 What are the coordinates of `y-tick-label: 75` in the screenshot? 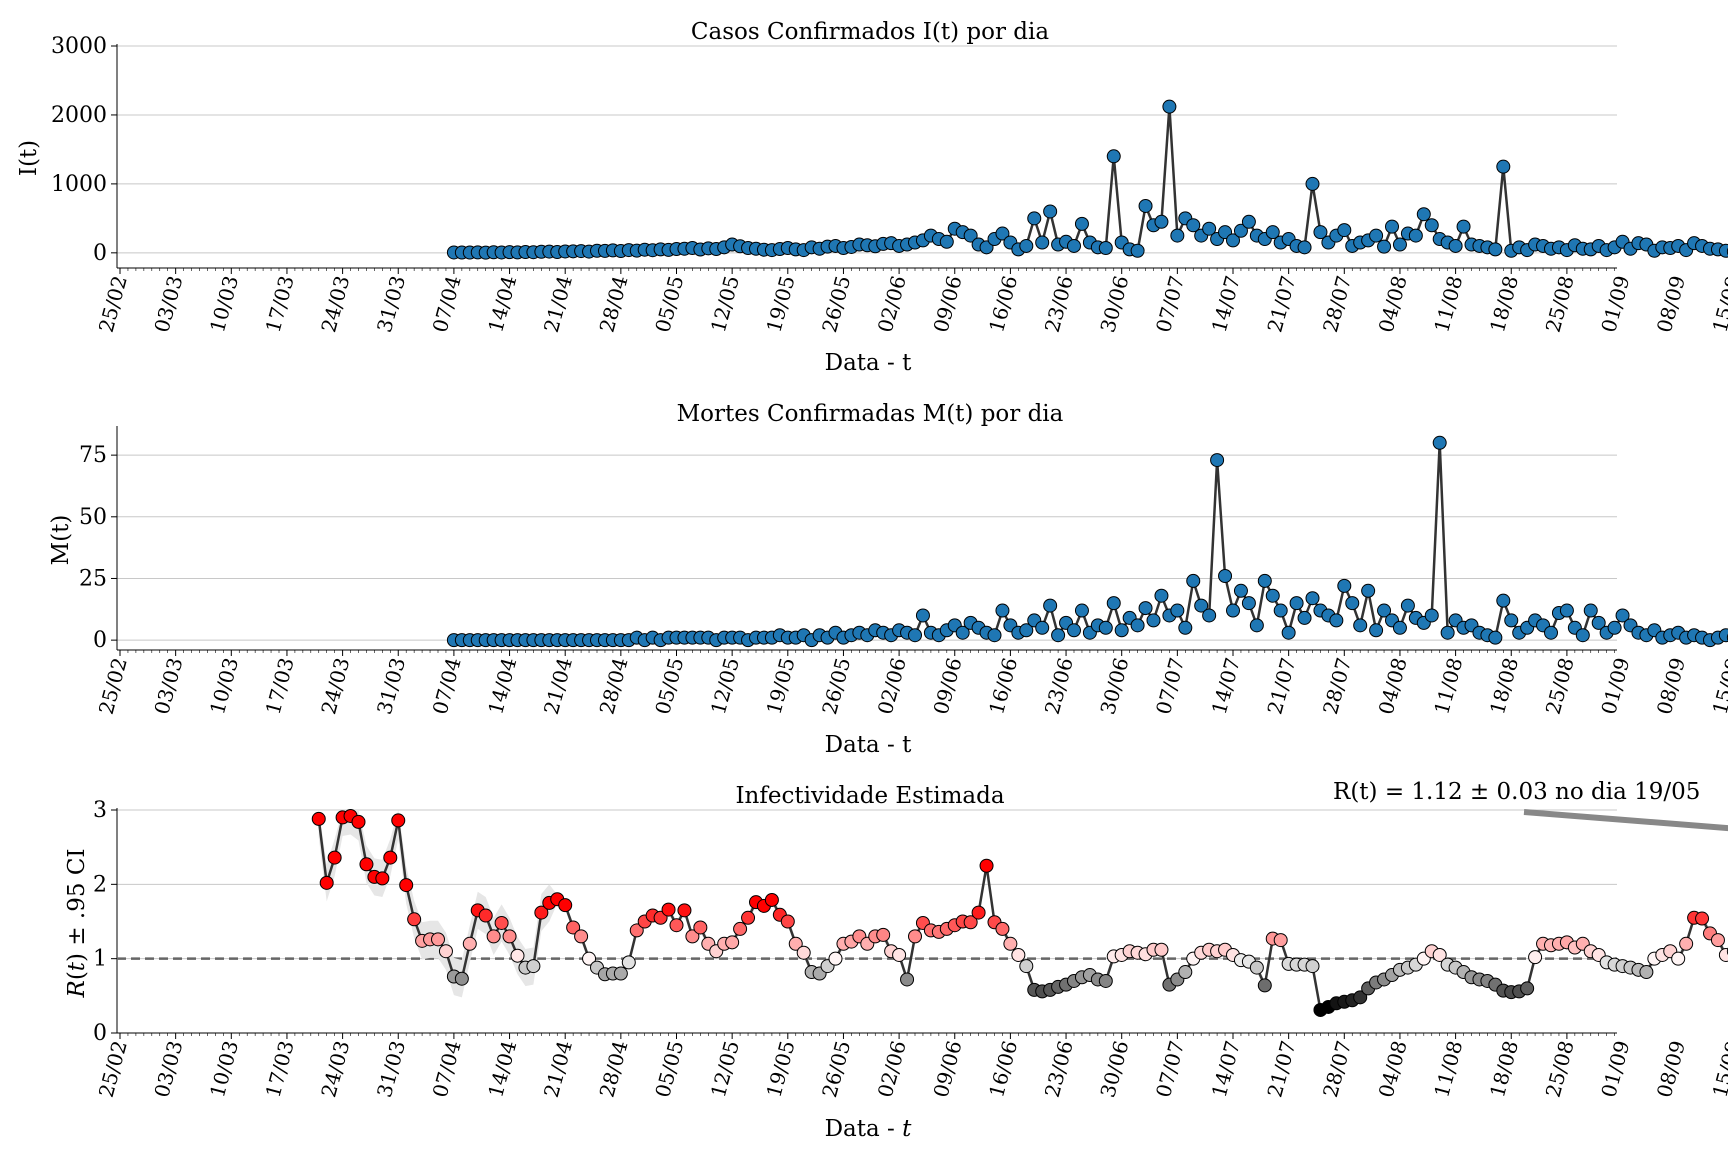 It's located at (93, 455).